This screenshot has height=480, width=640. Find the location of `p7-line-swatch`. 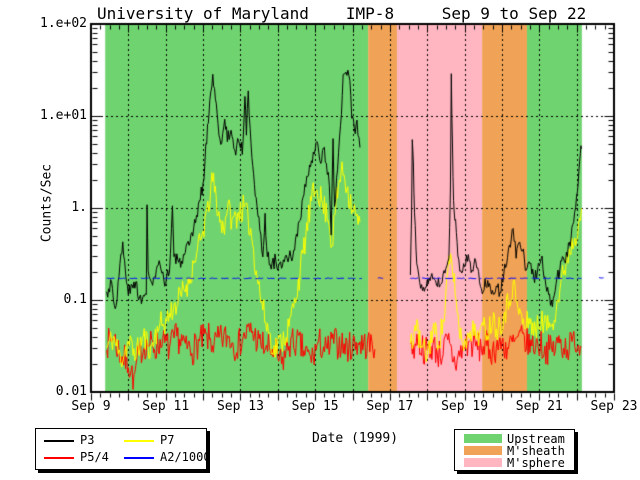

p7-line-swatch is located at coordinates (139, 441).